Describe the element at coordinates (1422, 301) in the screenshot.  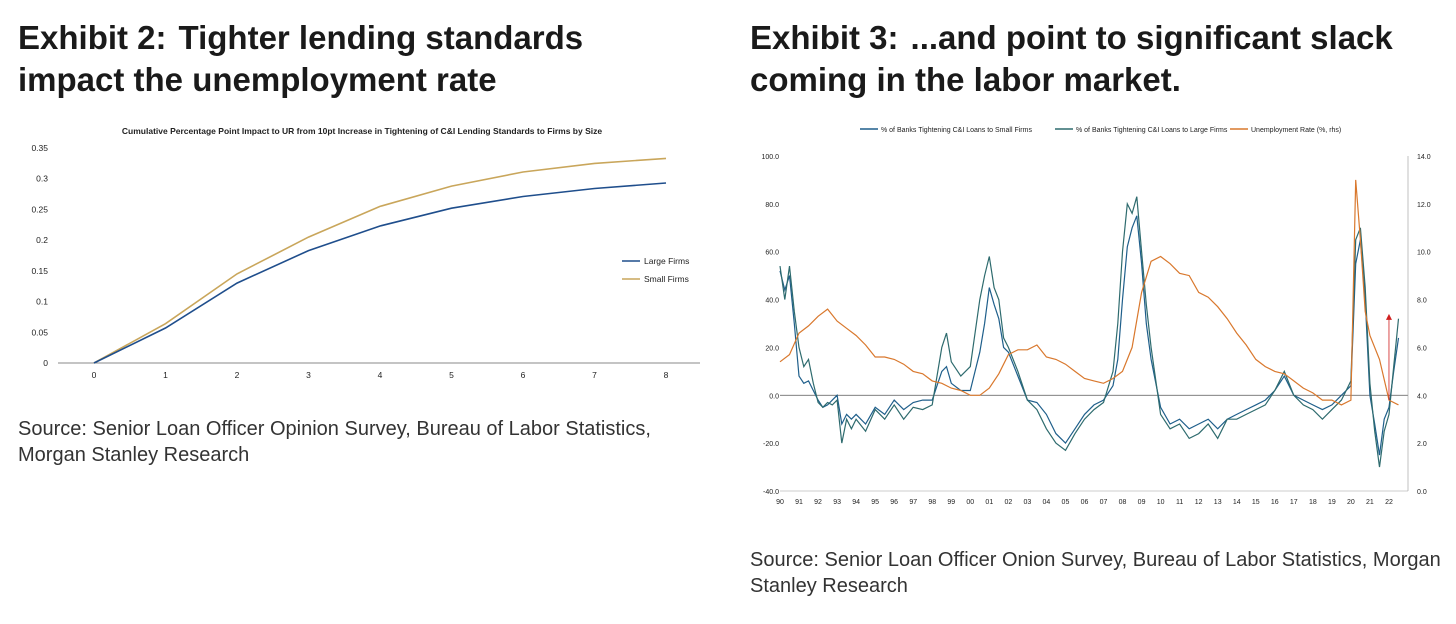
I see `y-right-tick-label: 8.0` at that location.